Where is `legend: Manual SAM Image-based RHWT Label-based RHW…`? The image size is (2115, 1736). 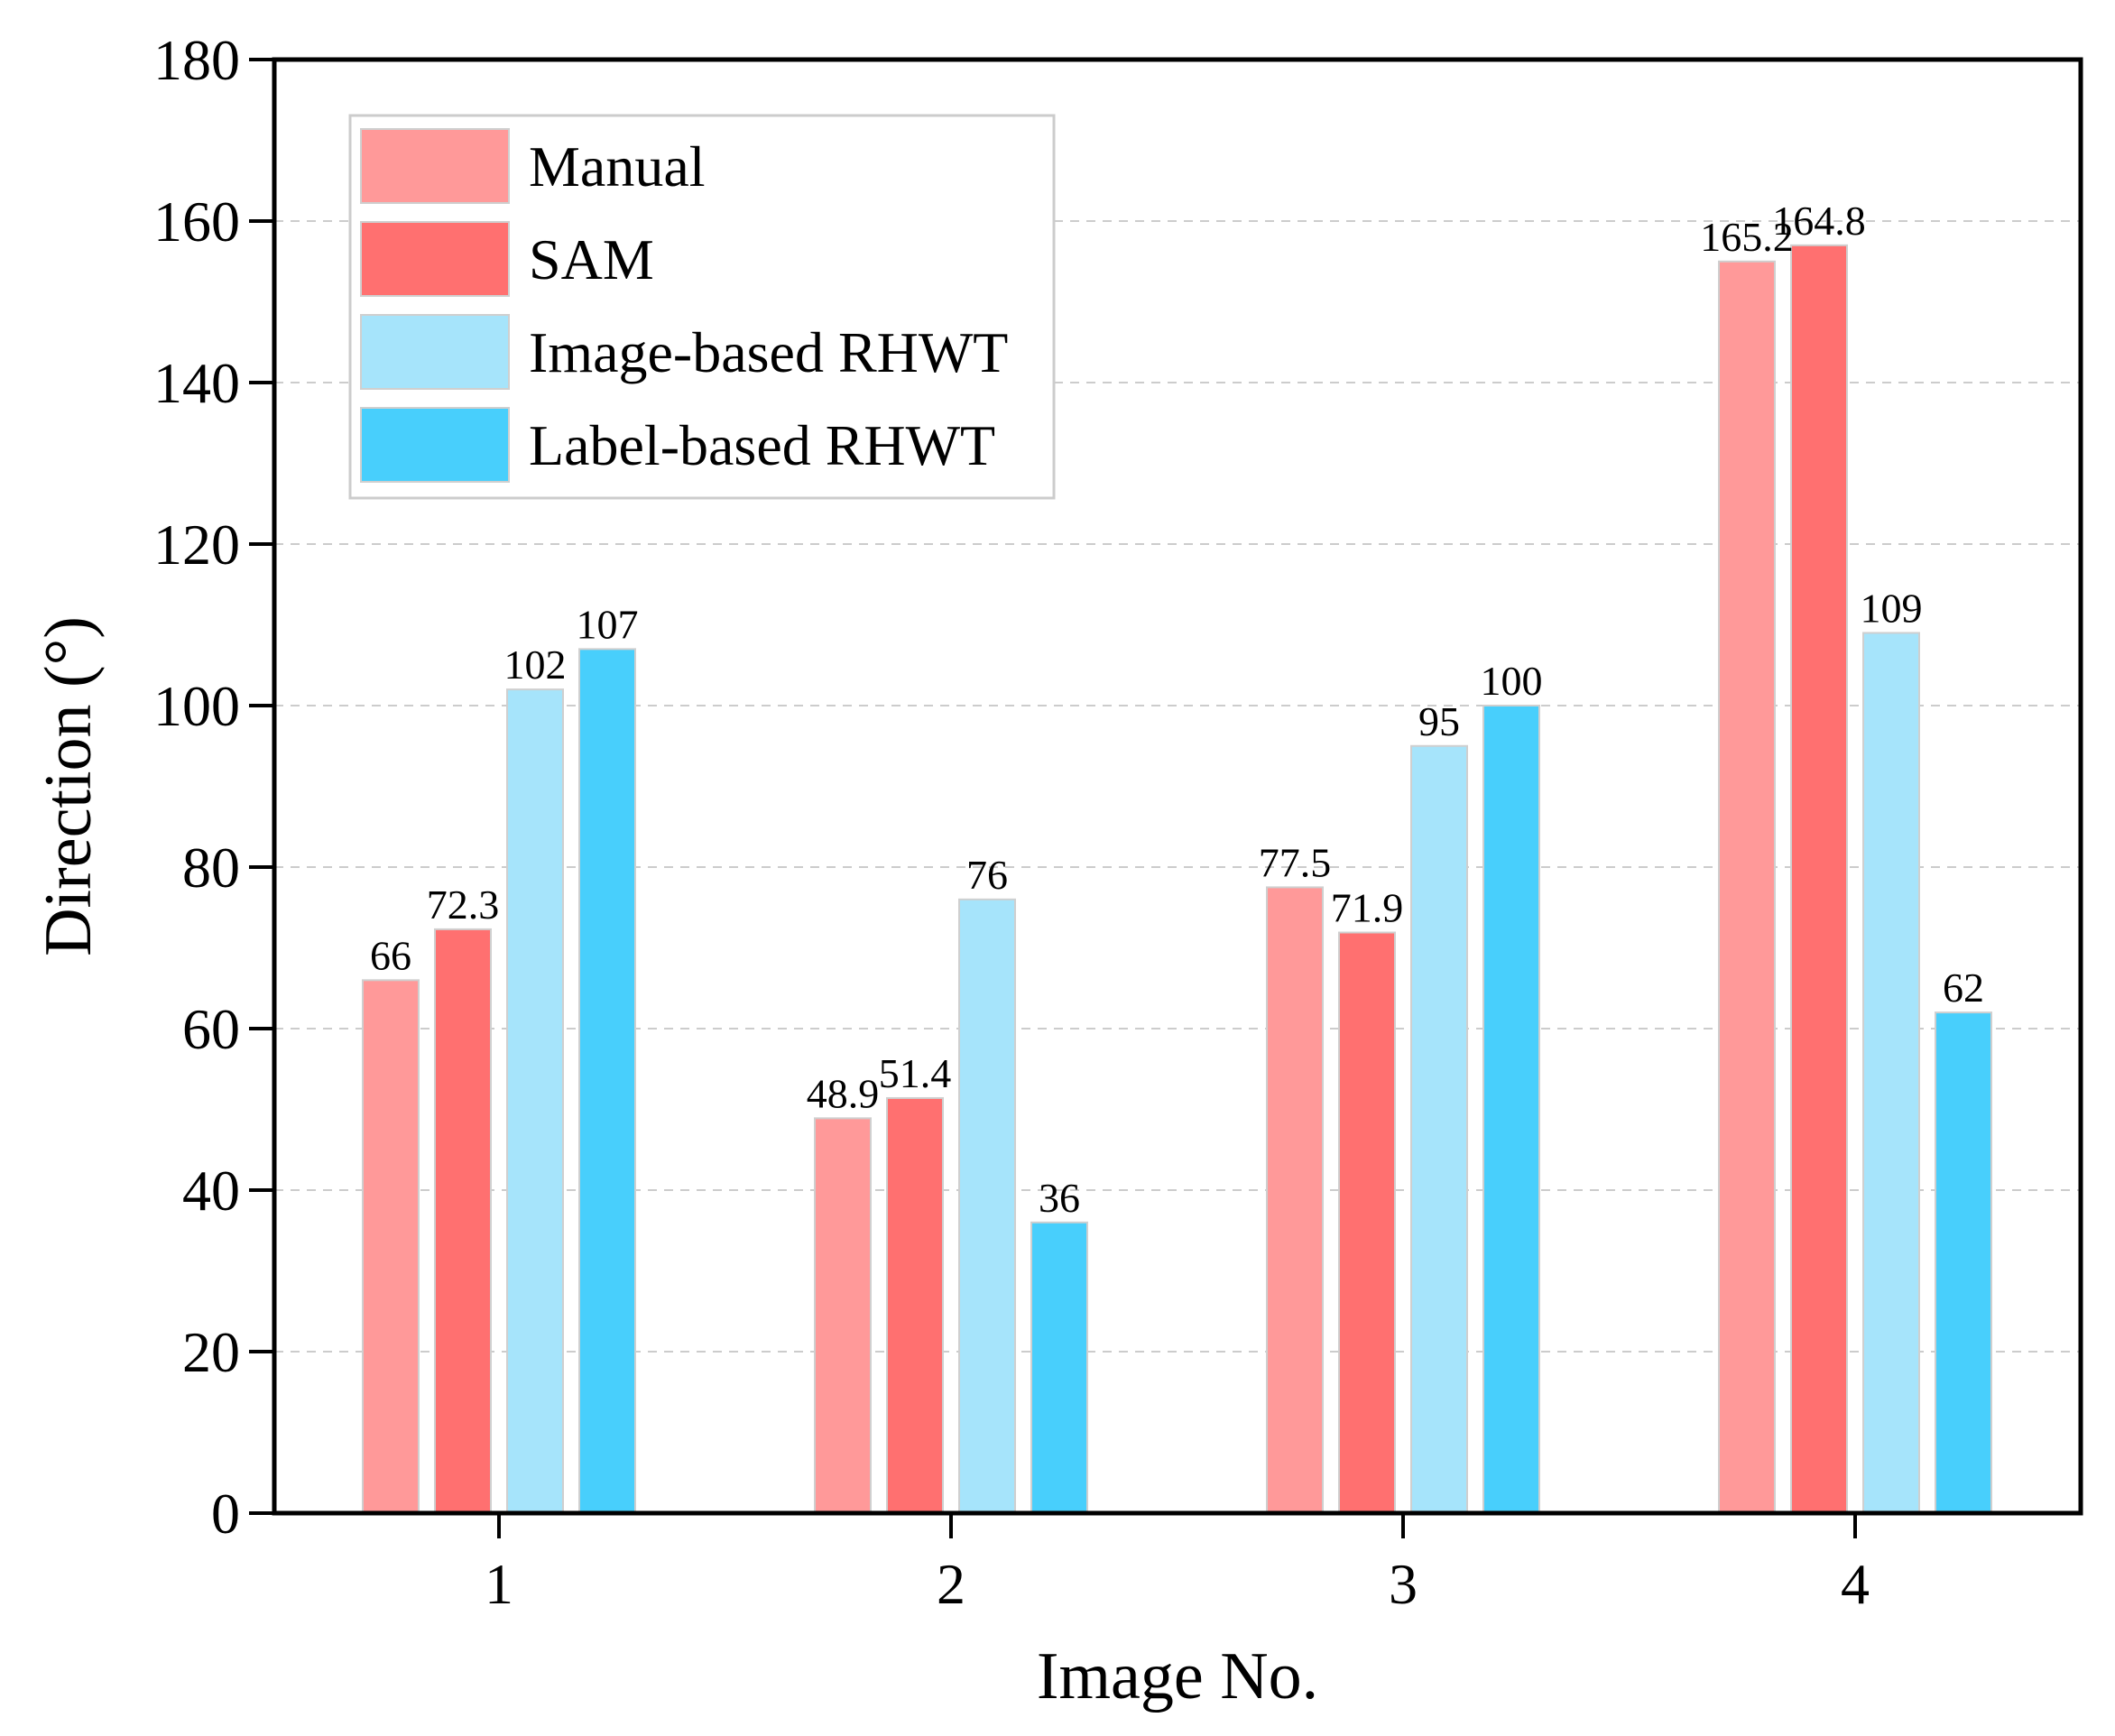 legend: Manual SAM Image-based RHWT Label-based RHW… is located at coordinates (702, 307).